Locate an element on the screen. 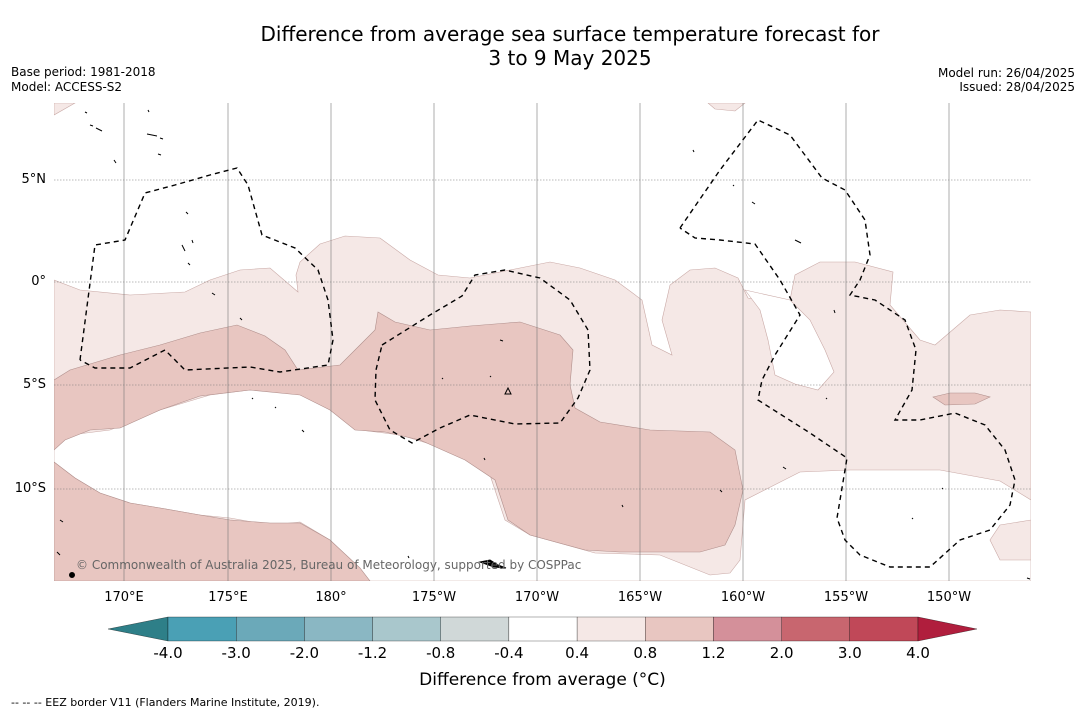  latitude-label: 5°S is located at coordinates (34, 384).